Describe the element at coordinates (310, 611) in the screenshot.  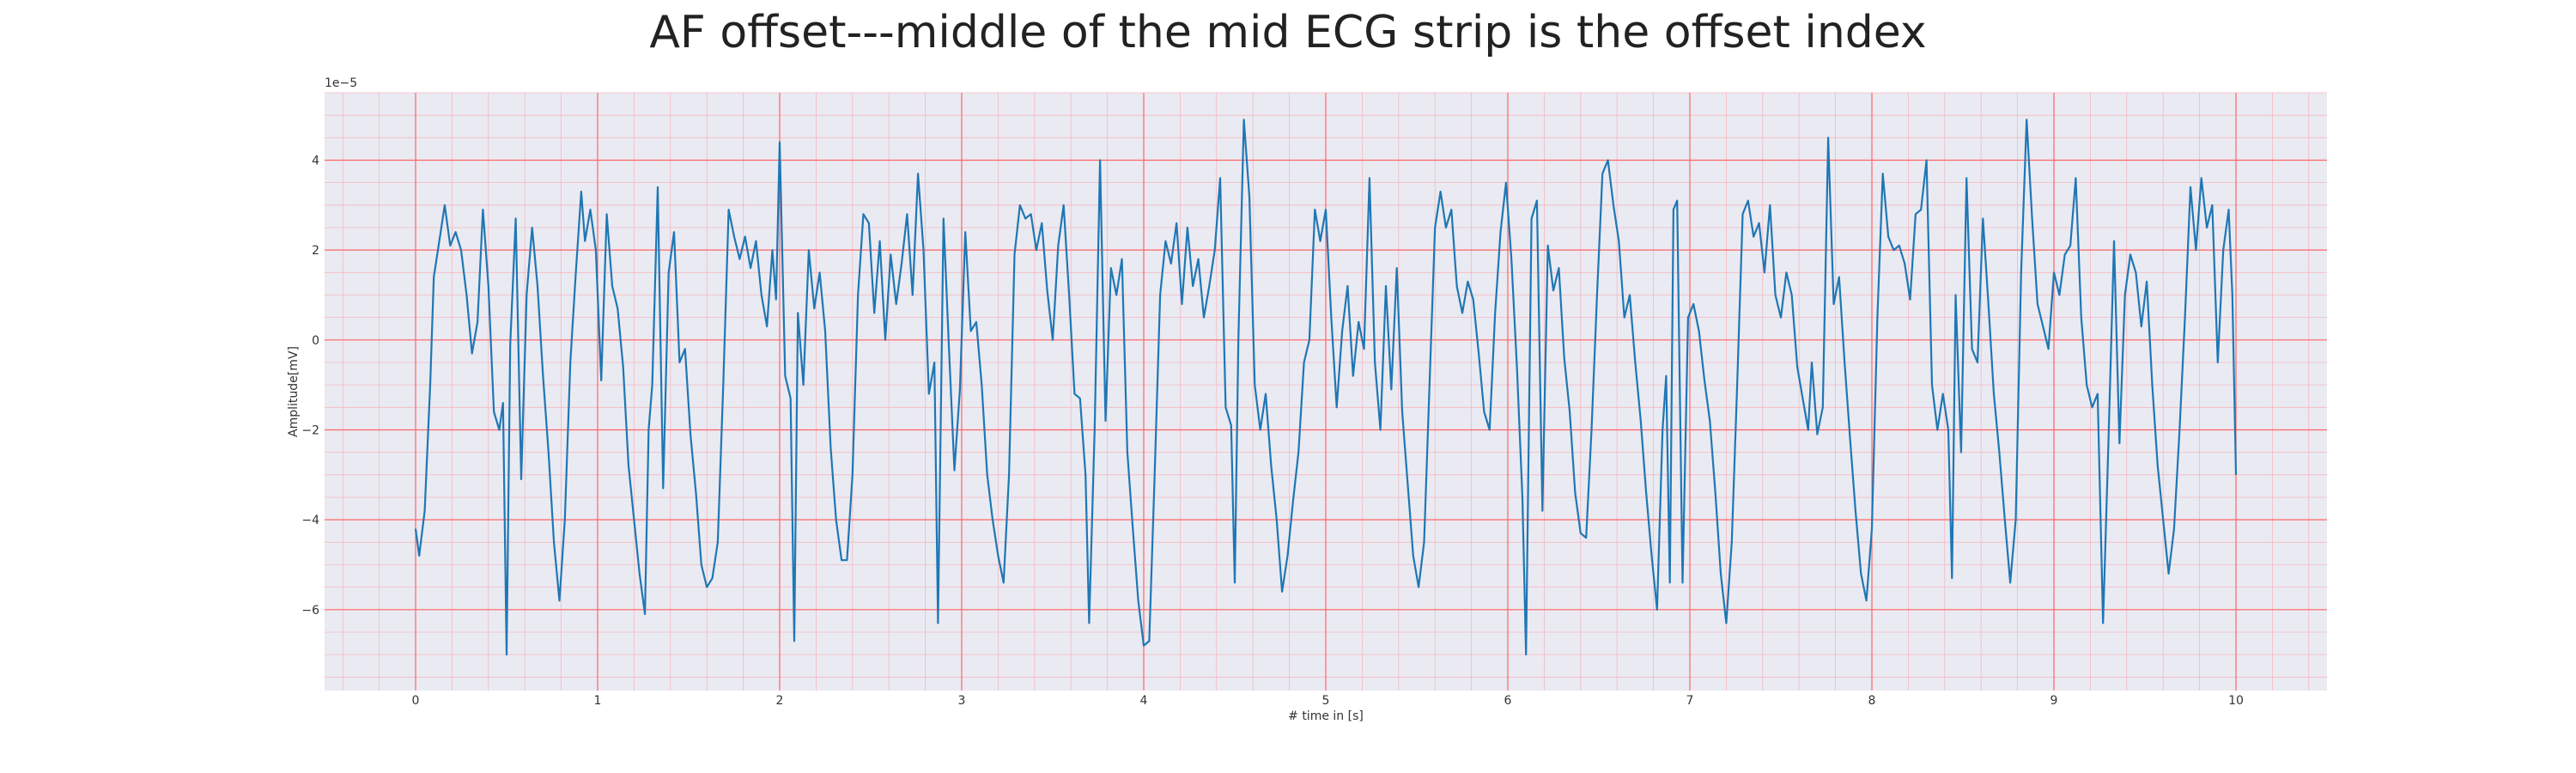
I see `y-tick-label: −6` at that location.